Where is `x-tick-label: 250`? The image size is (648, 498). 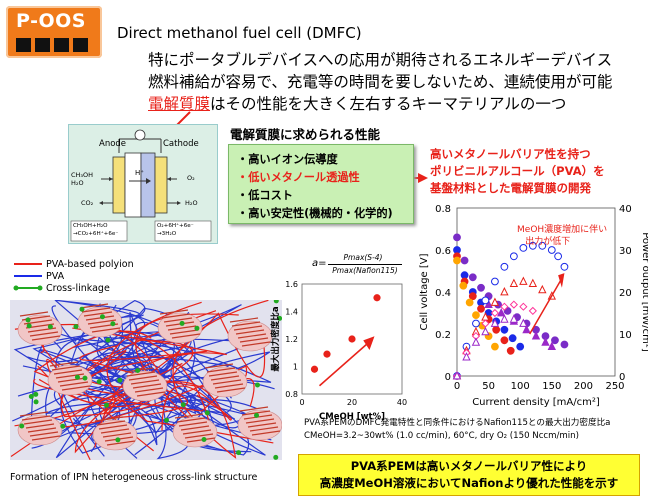
x-tick-label: 250 is located at coordinates (614, 386).